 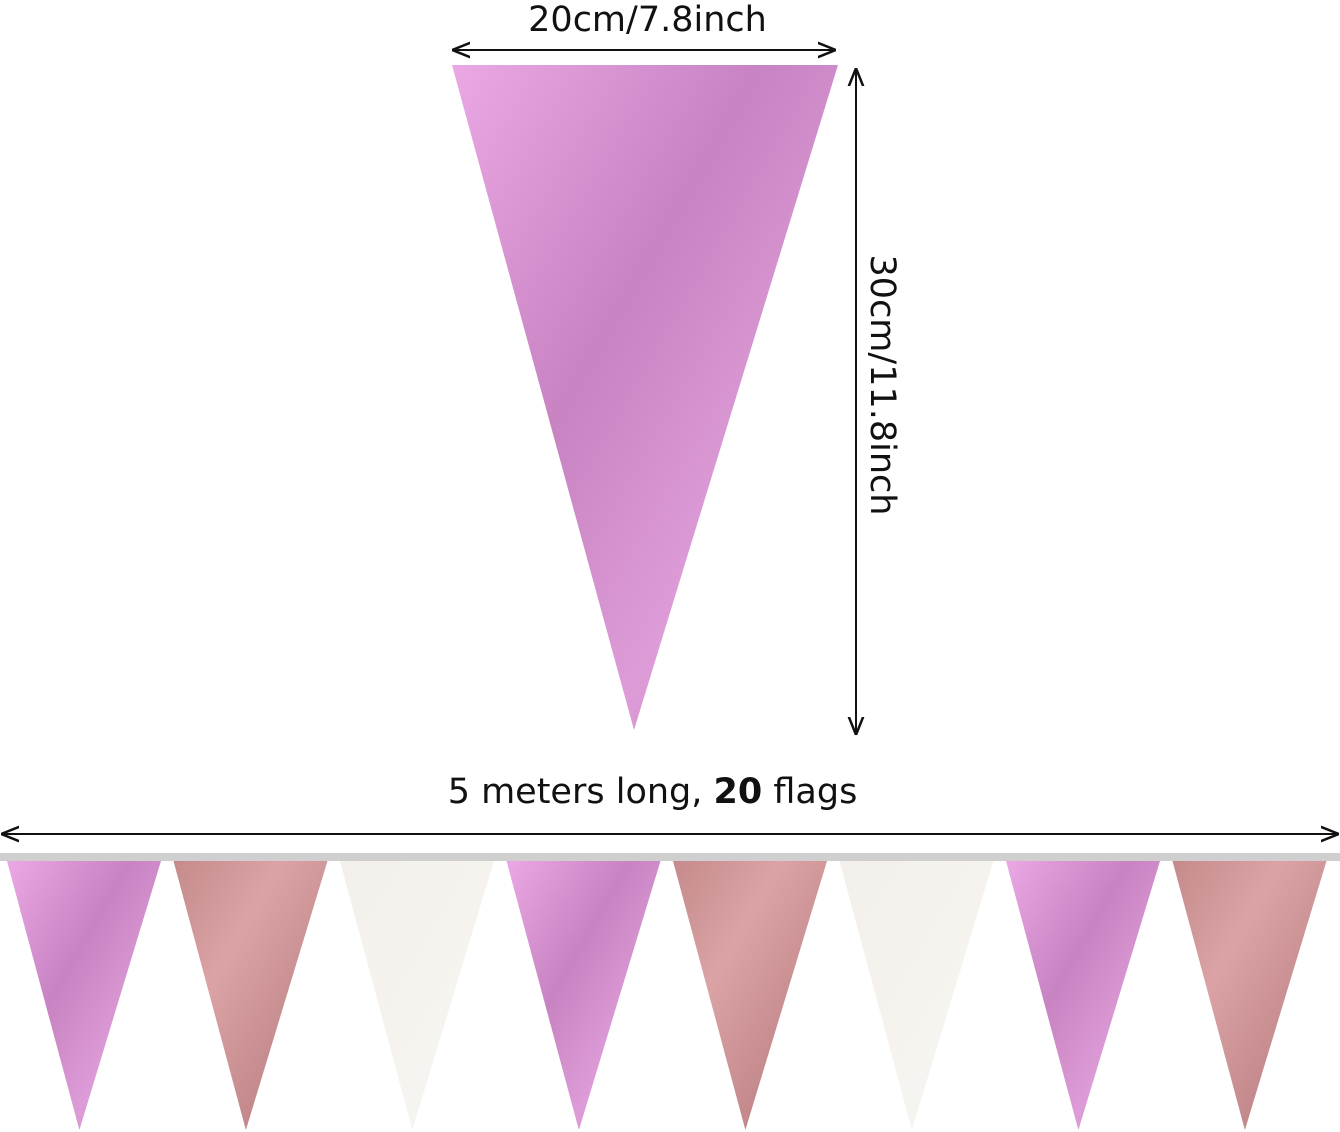 What do you see at coordinates (647, 20) in the screenshot?
I see `width-label: 20cm/7.8inch` at bounding box center [647, 20].